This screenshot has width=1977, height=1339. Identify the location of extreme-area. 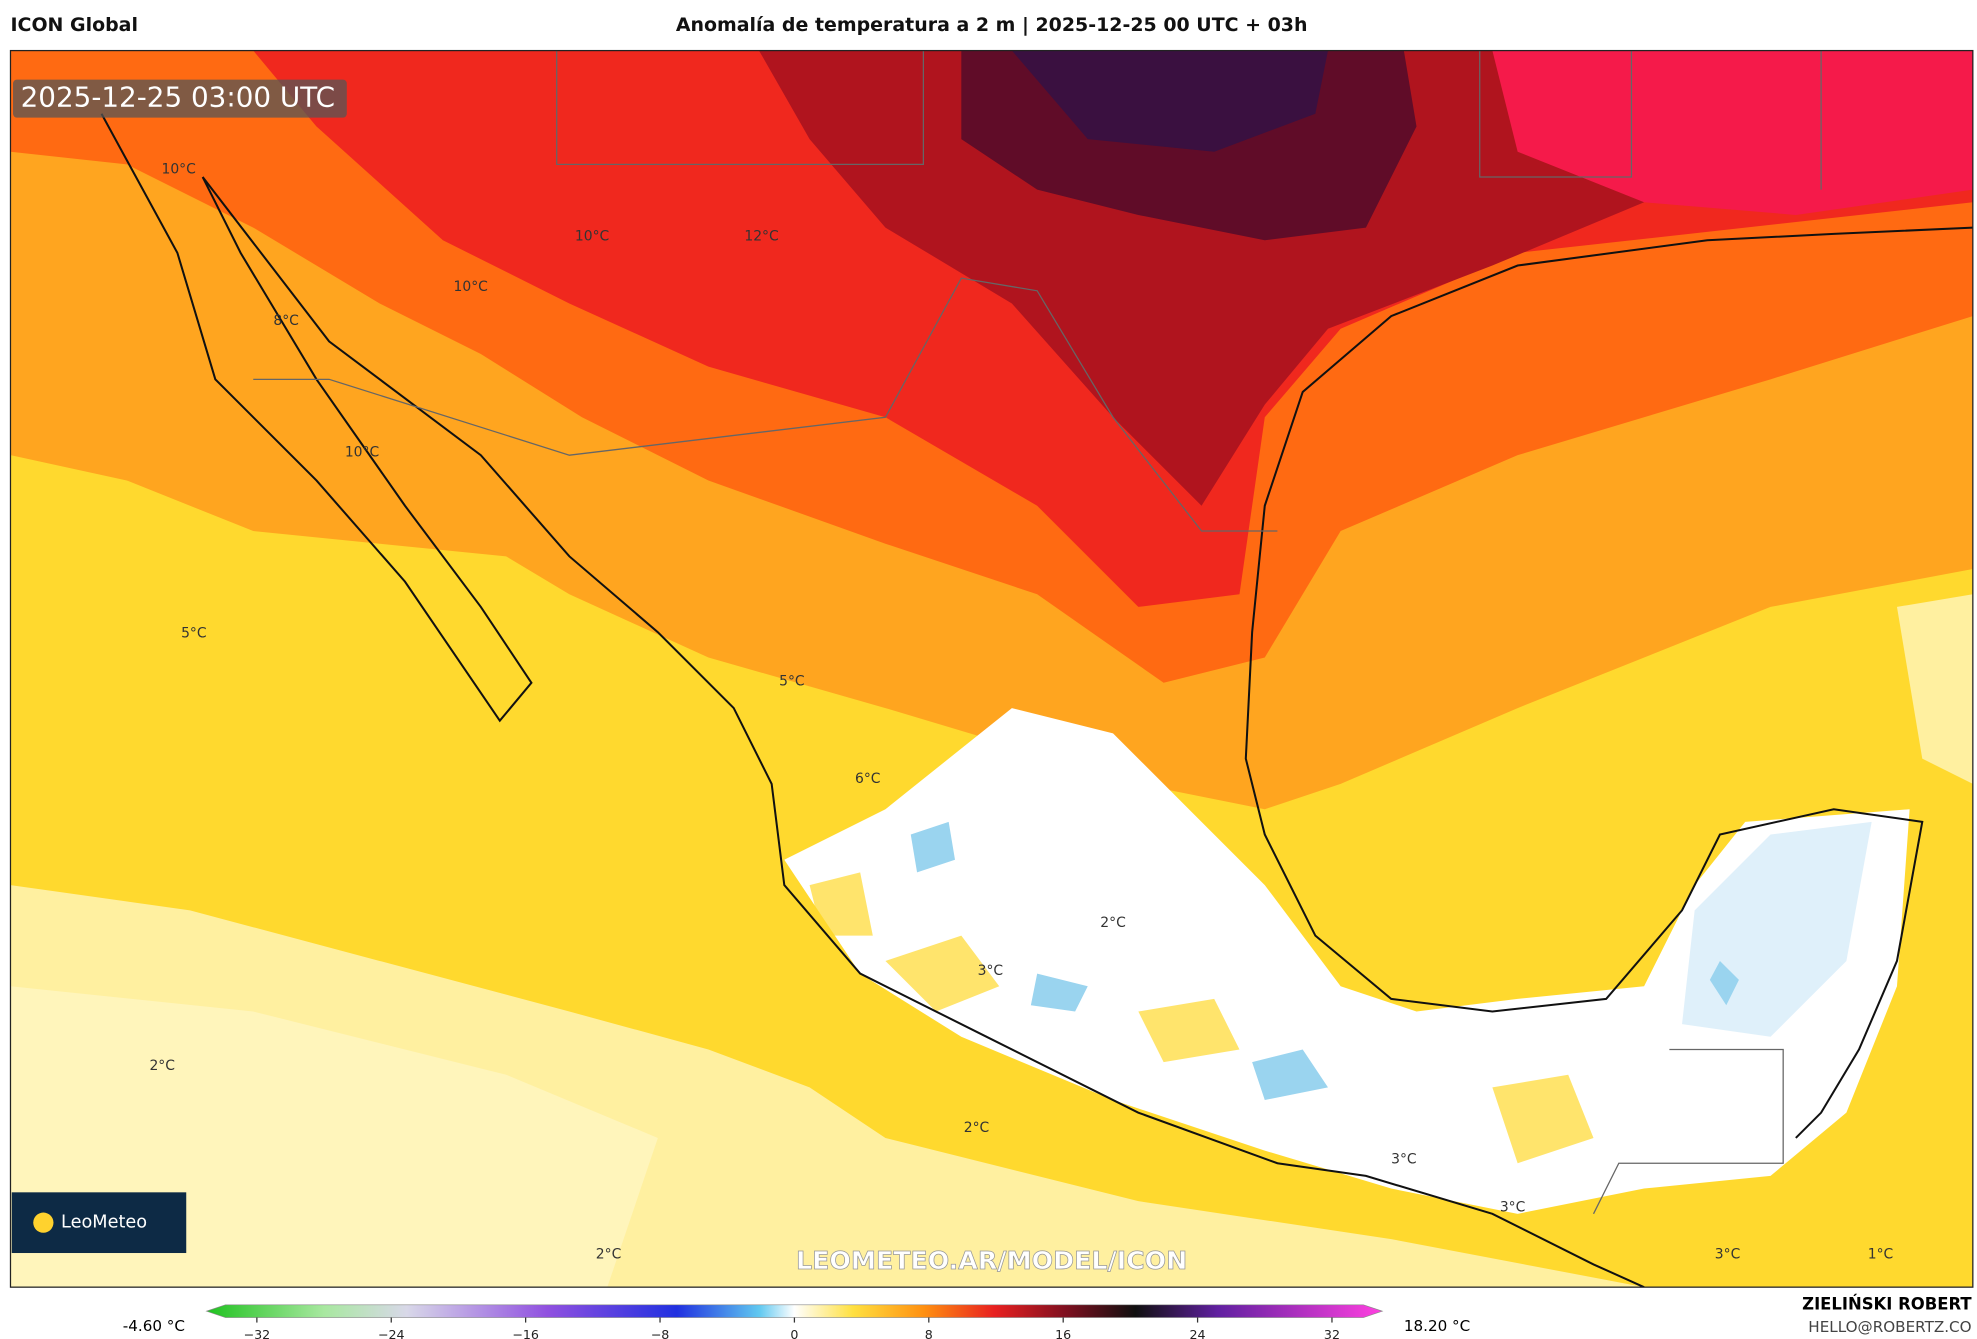
(1169, 101).